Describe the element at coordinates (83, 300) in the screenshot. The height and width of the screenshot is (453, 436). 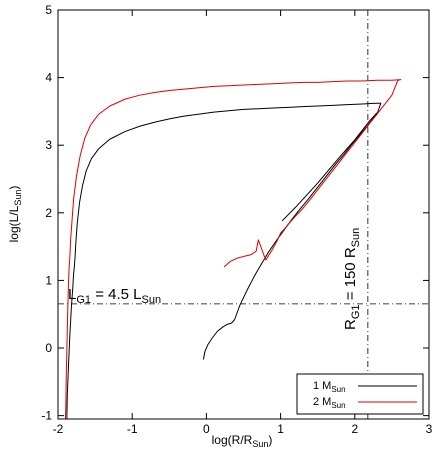
I see `lg1-sub: G1` at that location.